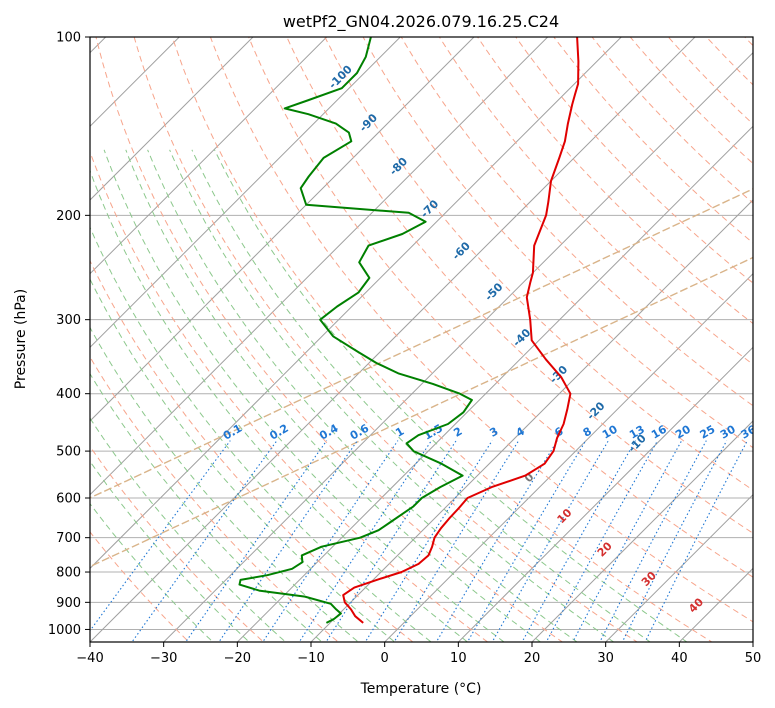 The image size is (775, 708). What do you see at coordinates (679, 658) in the screenshot?
I see `x-tick-label: 40` at bounding box center [679, 658].